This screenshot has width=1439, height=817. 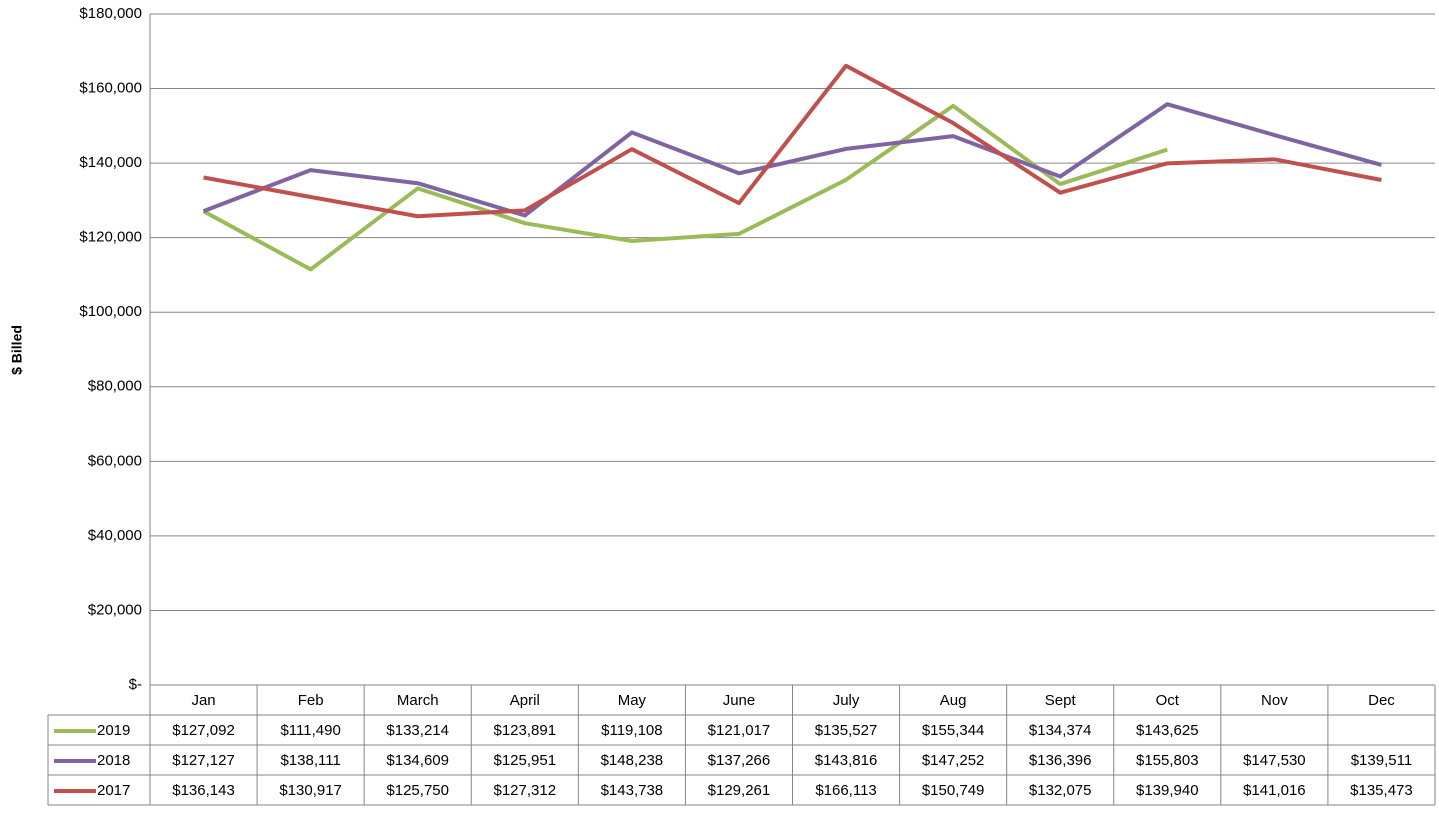 I want to click on table-cell: $132,075, so click(x=1060, y=790).